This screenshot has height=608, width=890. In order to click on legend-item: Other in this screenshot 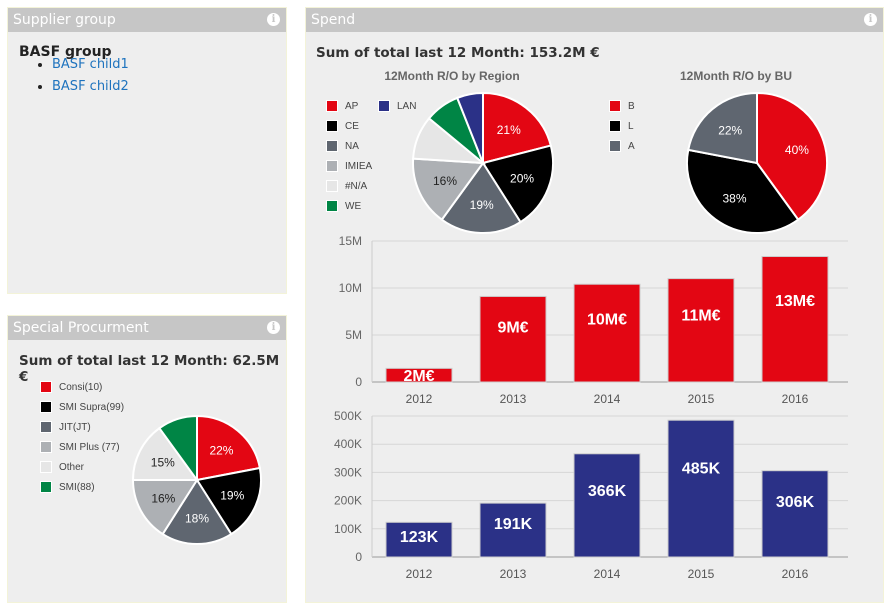, I will do `click(62, 467)`.